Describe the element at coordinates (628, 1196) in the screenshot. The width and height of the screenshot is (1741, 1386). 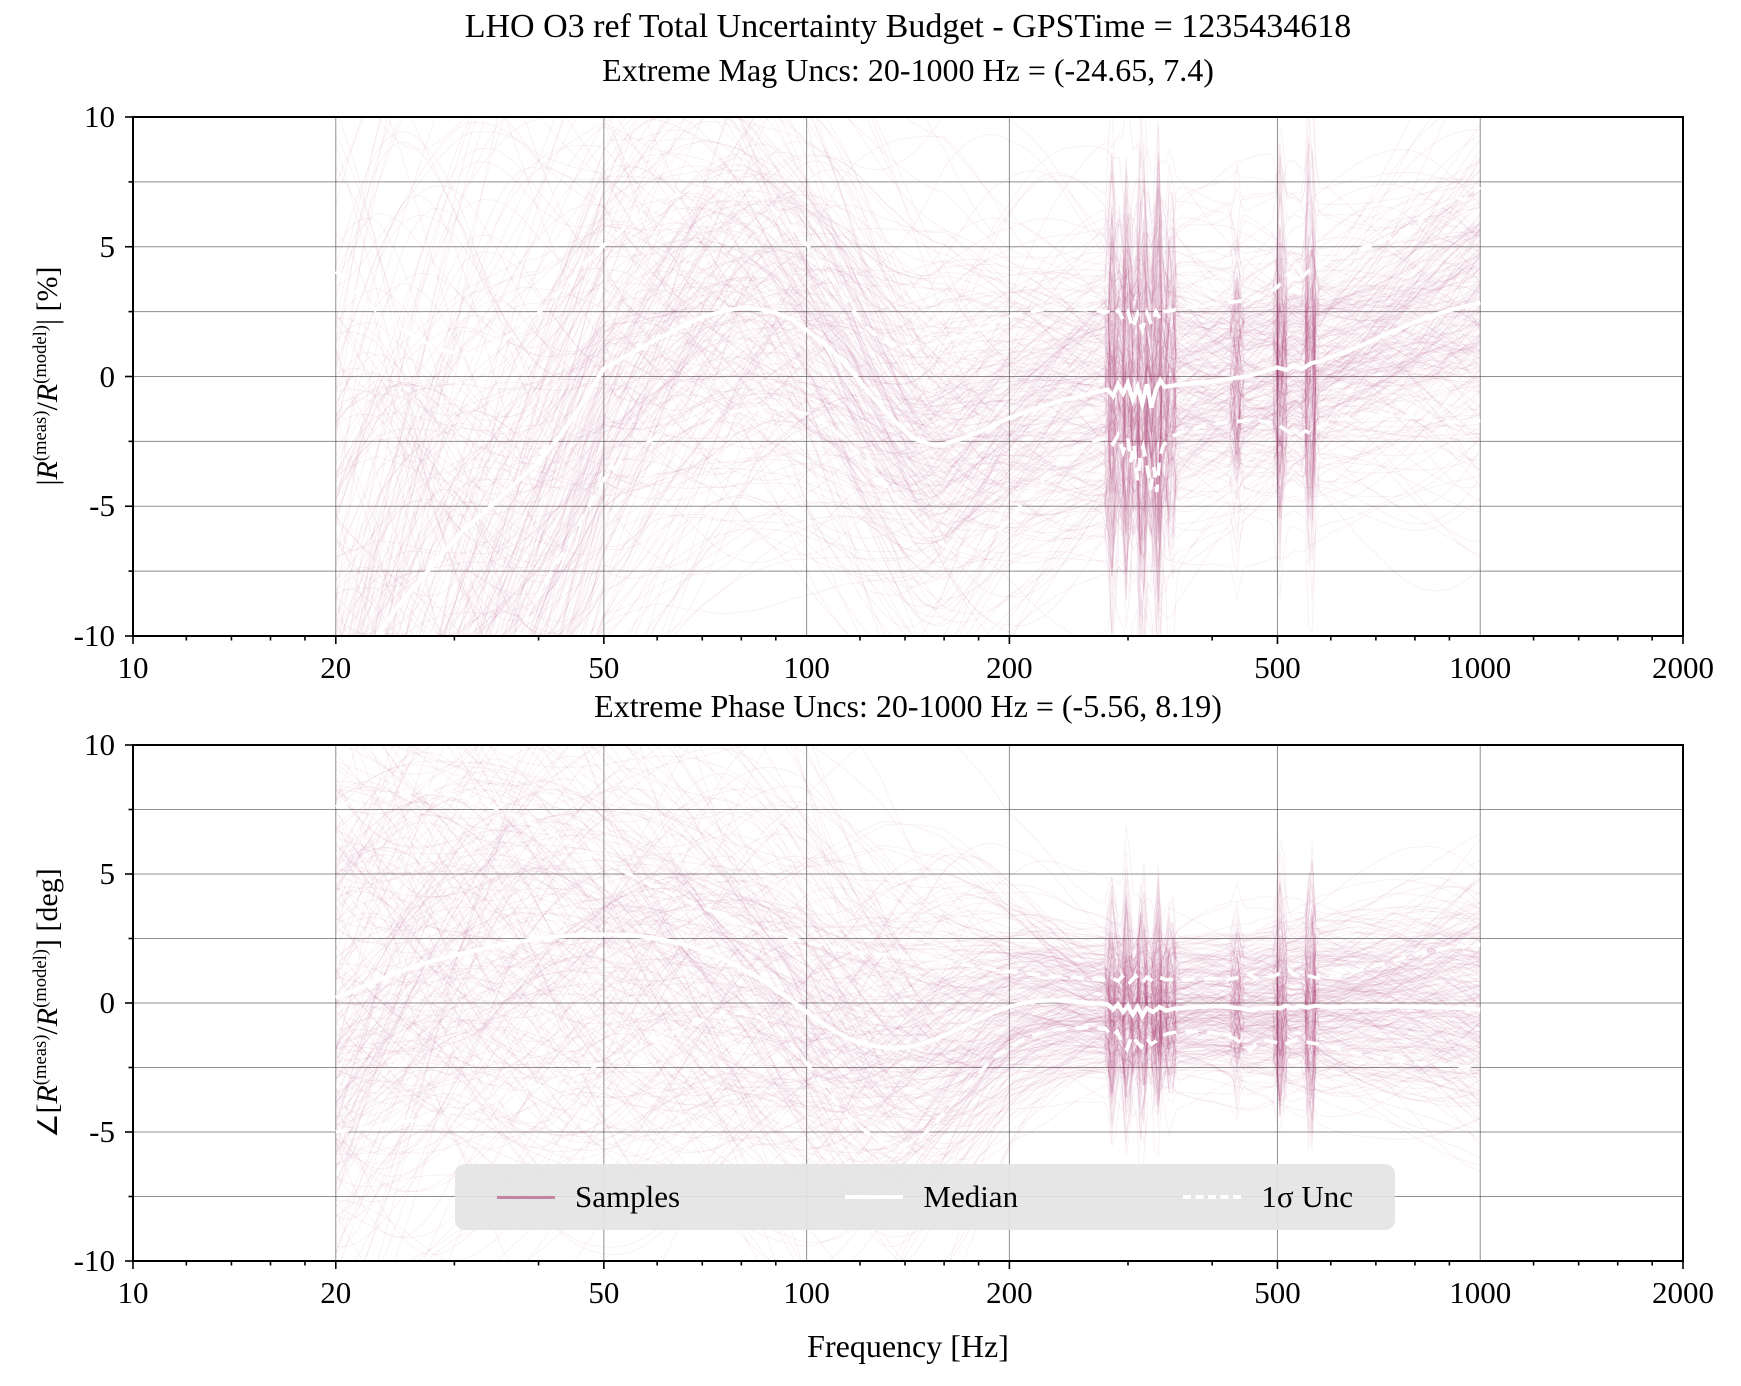
I see `legend-label-samples: Samples` at that location.